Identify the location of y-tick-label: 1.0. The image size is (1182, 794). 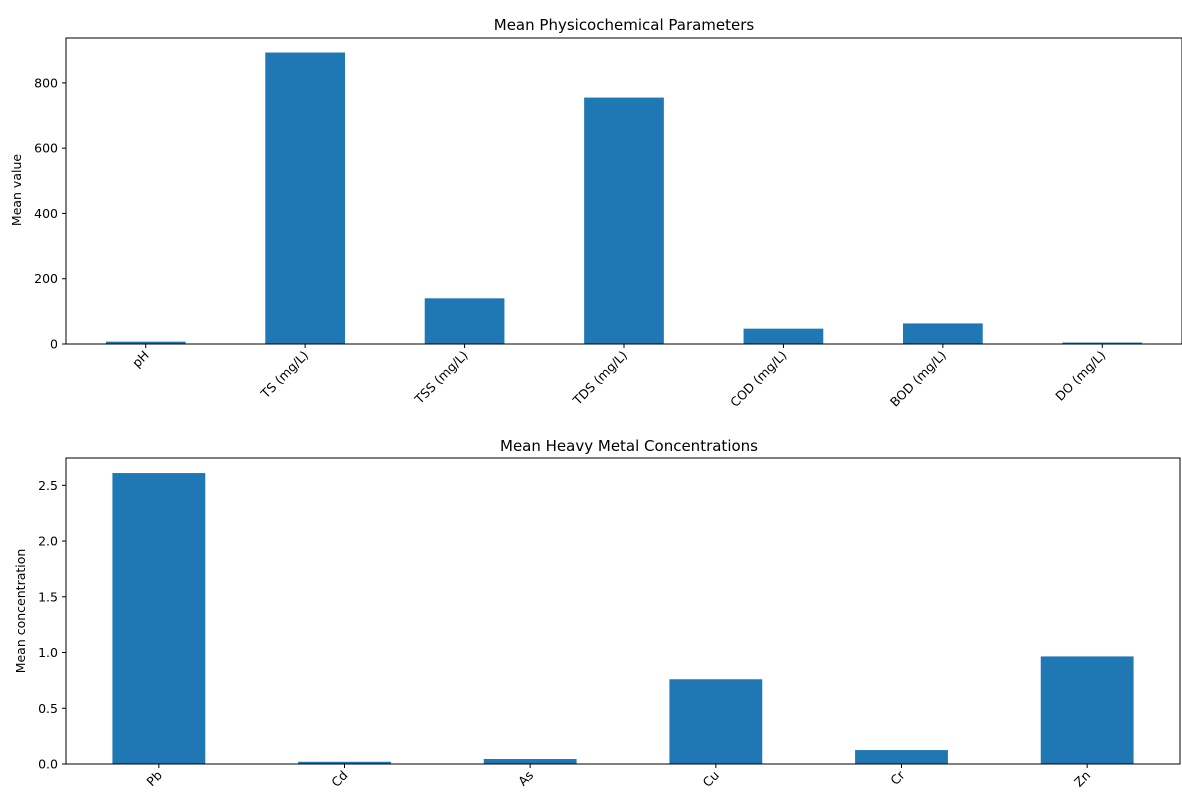
(48, 652).